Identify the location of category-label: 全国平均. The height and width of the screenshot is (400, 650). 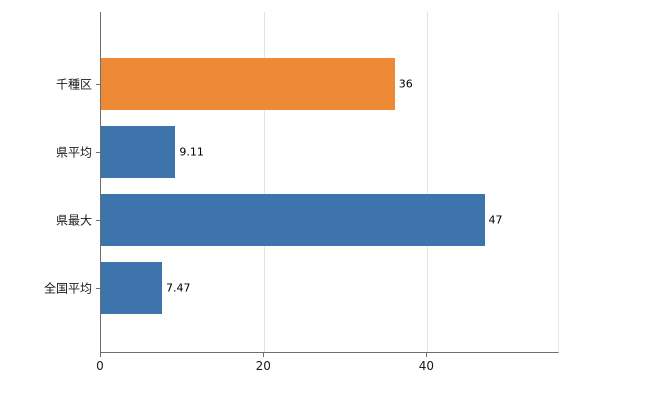
(67, 288).